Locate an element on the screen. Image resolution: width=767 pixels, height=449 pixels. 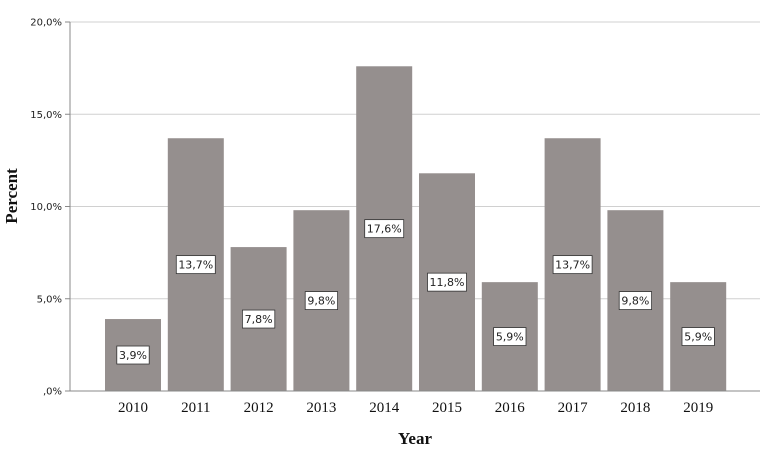
y-axis-ticks: ,0% 5,0% 10,0% 15,0% 20,0% is located at coordinates (50, 208).